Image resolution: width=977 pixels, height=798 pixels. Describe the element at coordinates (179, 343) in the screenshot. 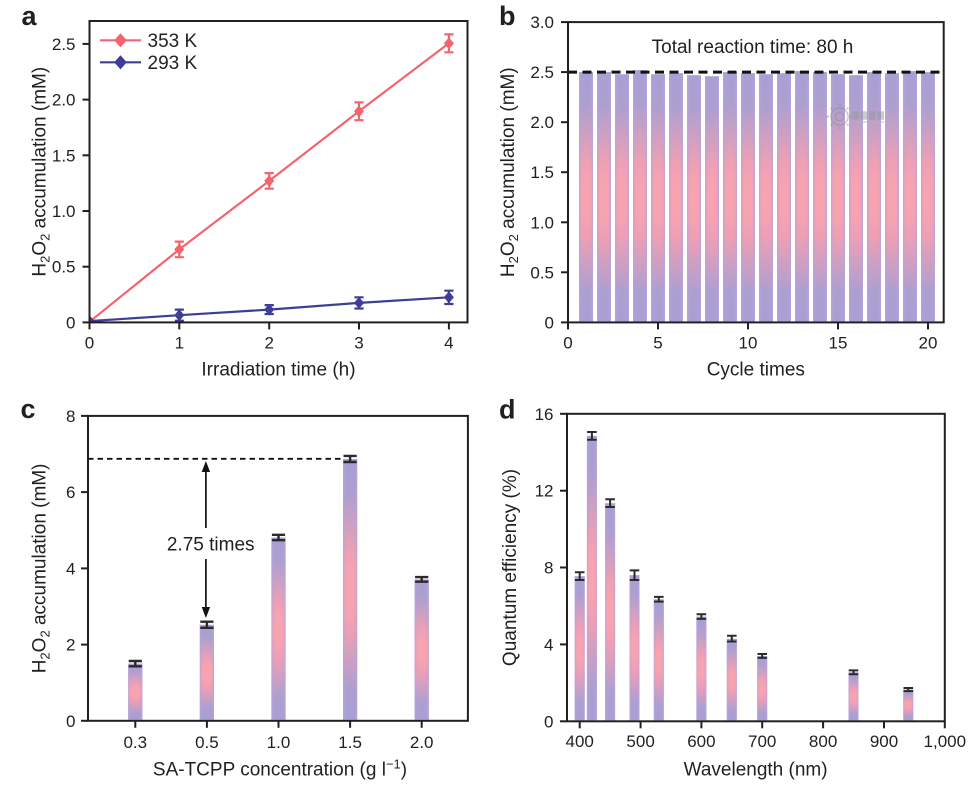

I see `svg-text: 1` at that location.